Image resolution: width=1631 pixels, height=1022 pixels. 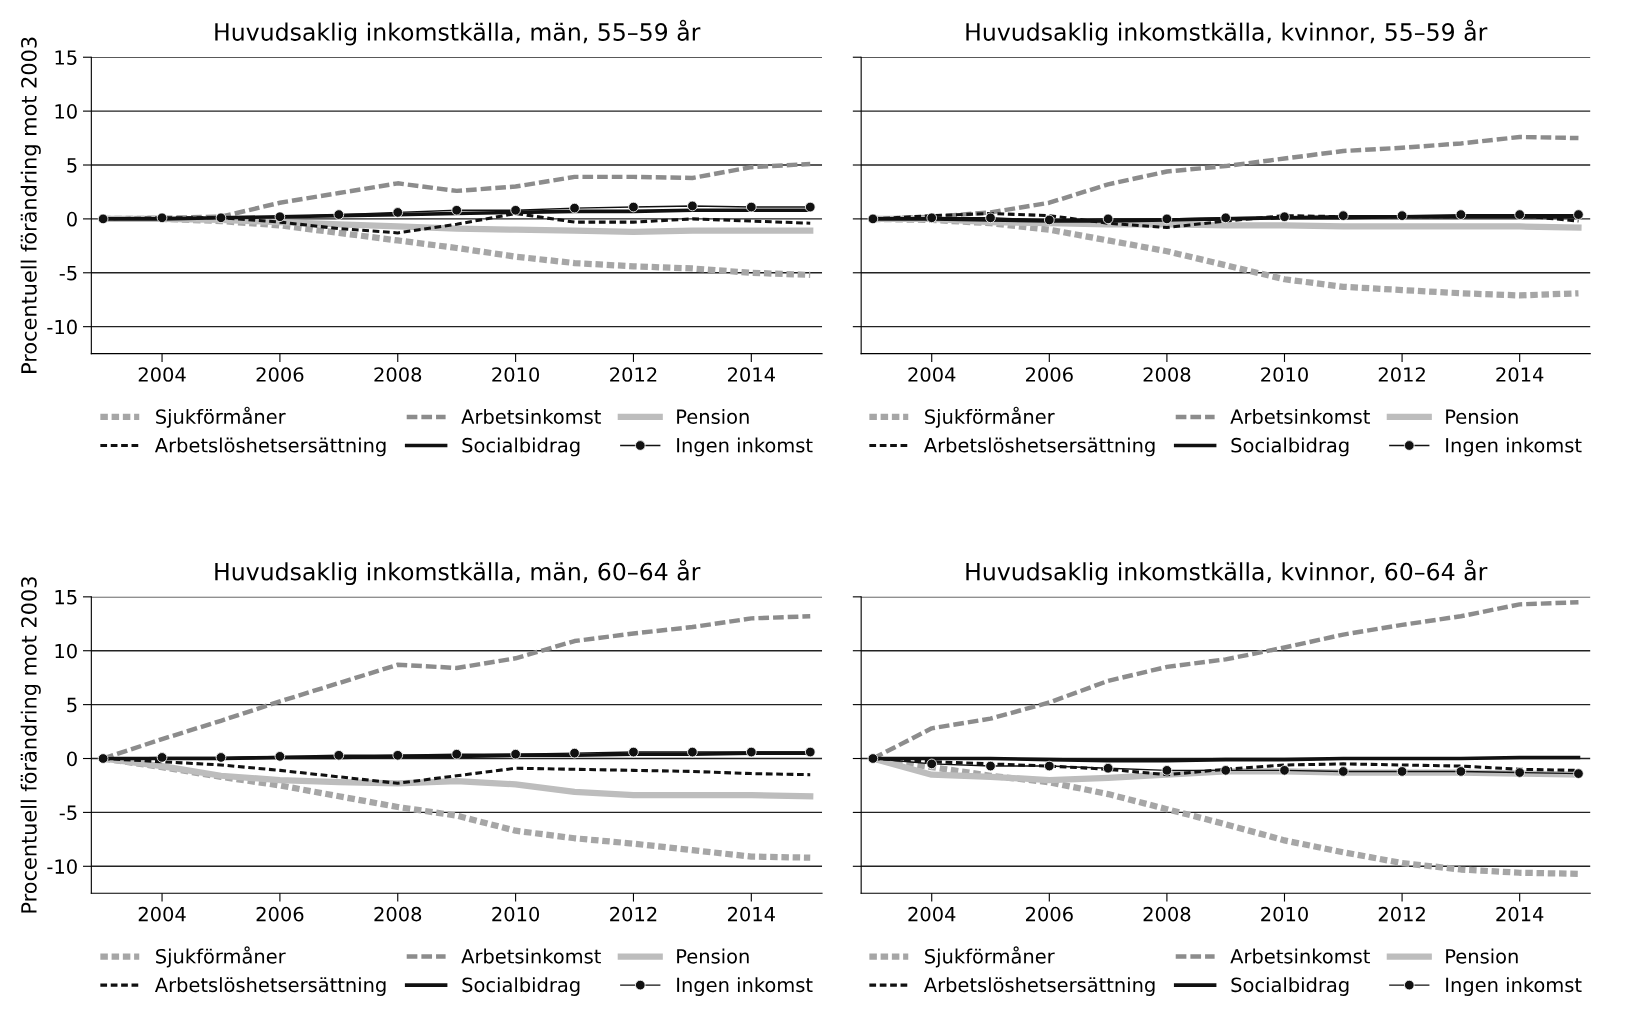 What do you see at coordinates (458, 32) in the screenshot?
I see `chart-title: Huvudsaklig inkomstkälla, män, 55–59 år` at bounding box center [458, 32].